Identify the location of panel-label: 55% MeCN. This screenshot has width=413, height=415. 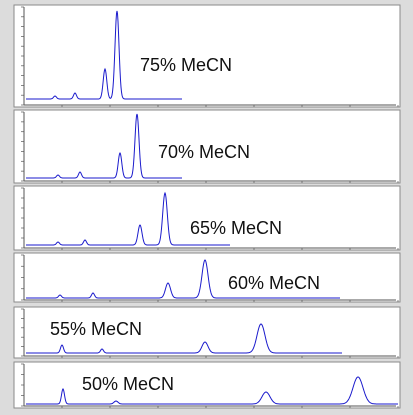
(96, 329).